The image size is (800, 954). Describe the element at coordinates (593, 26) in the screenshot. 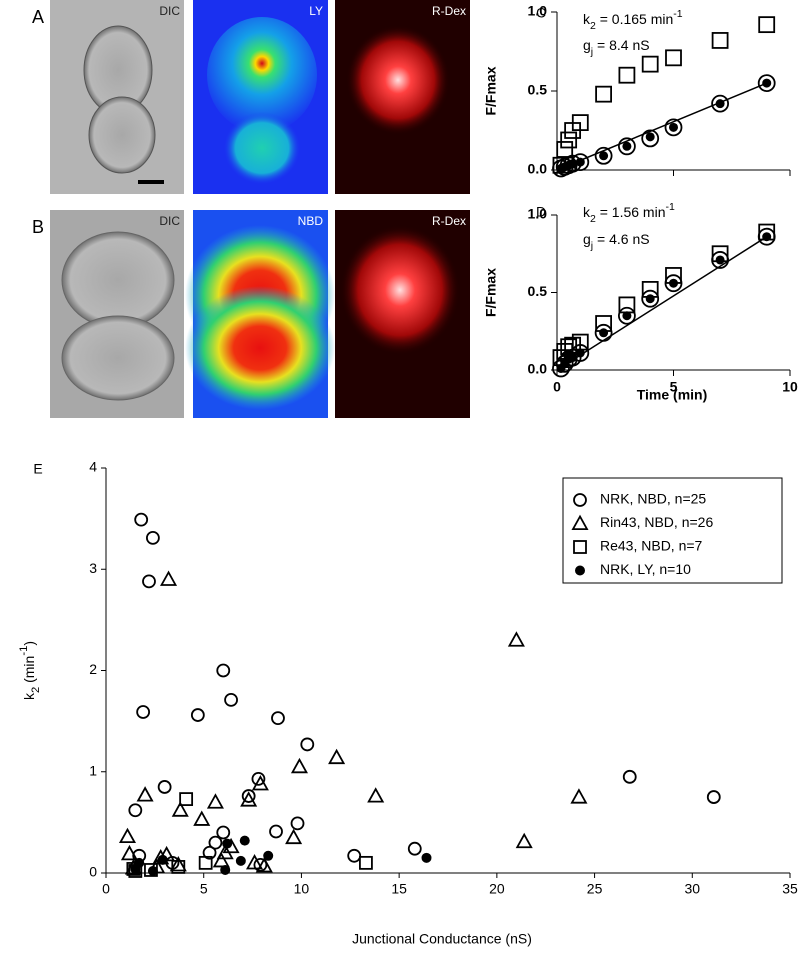

I see `text-part: 2` at that location.